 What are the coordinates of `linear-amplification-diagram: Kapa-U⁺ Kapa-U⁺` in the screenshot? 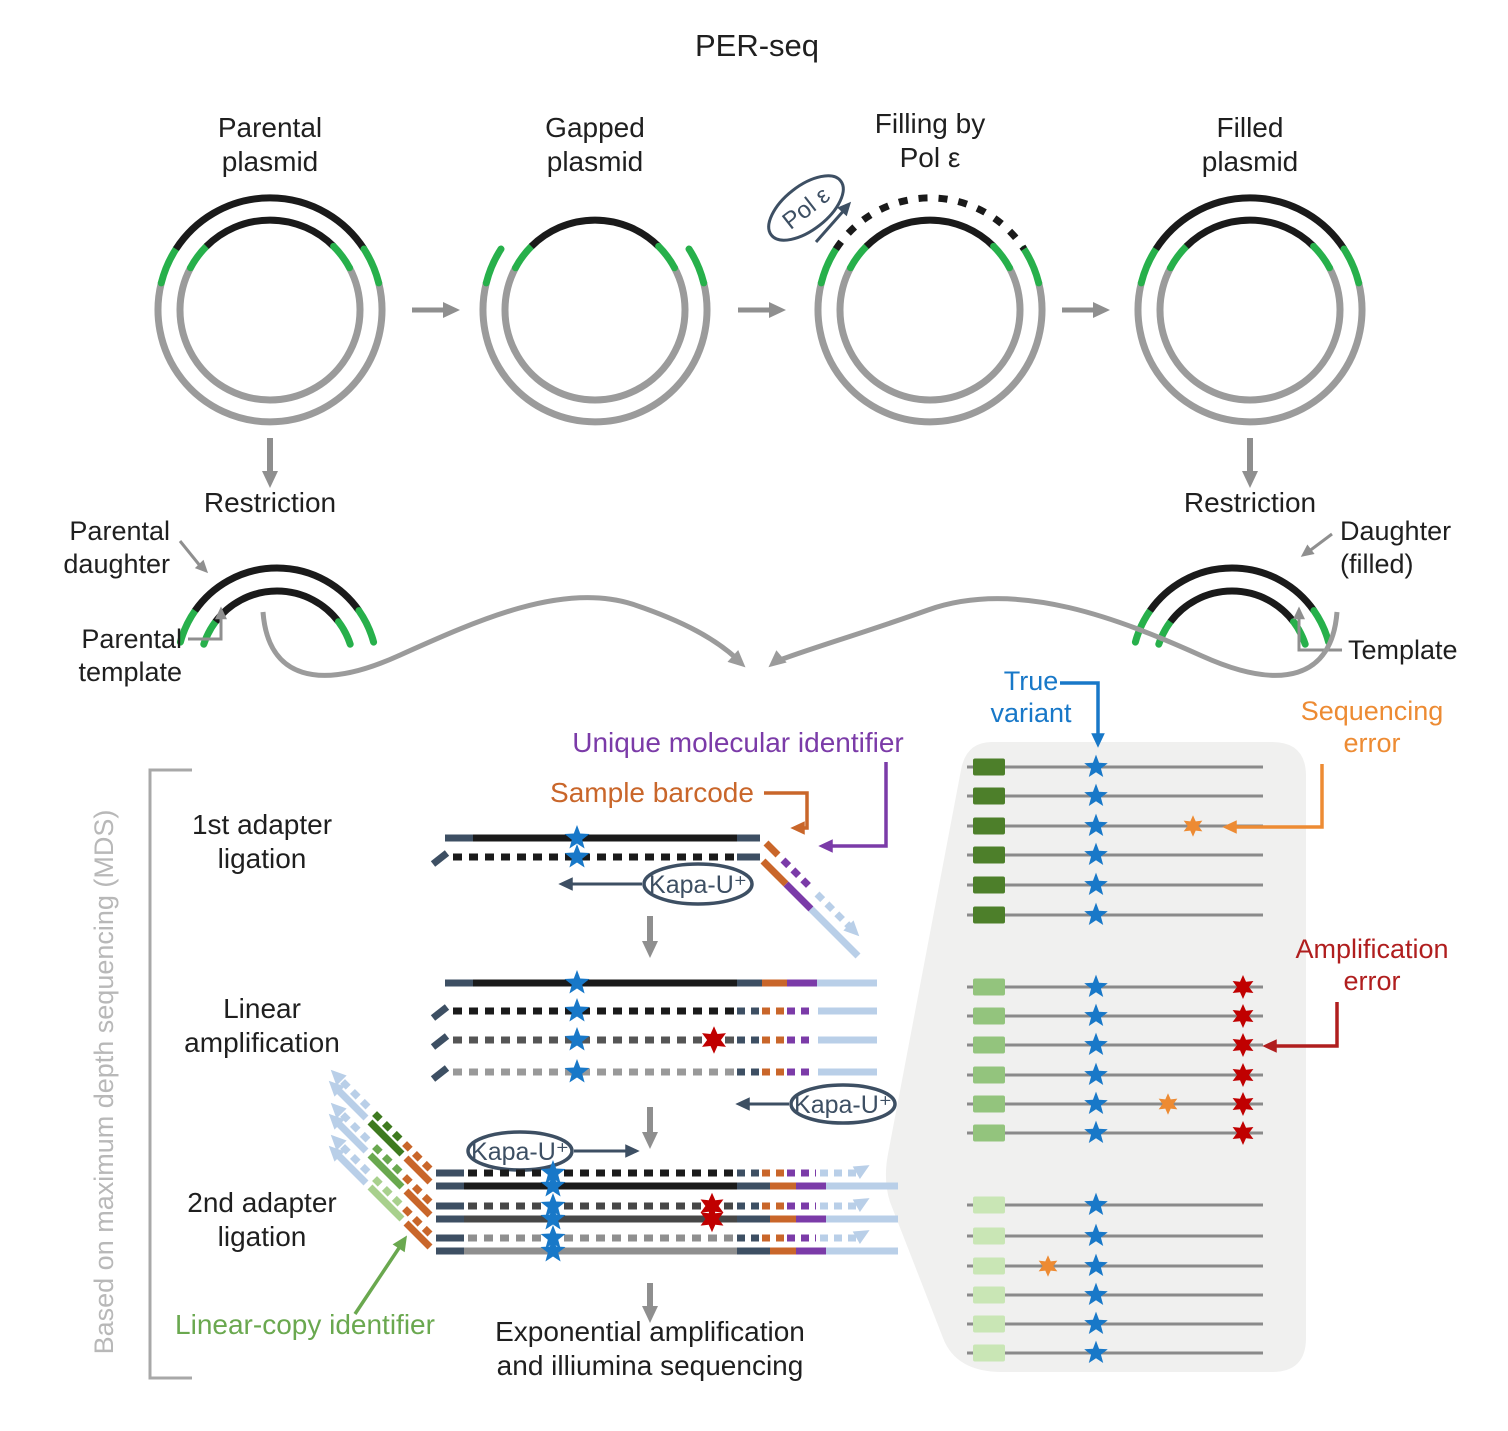 It's located at (663, 1071).